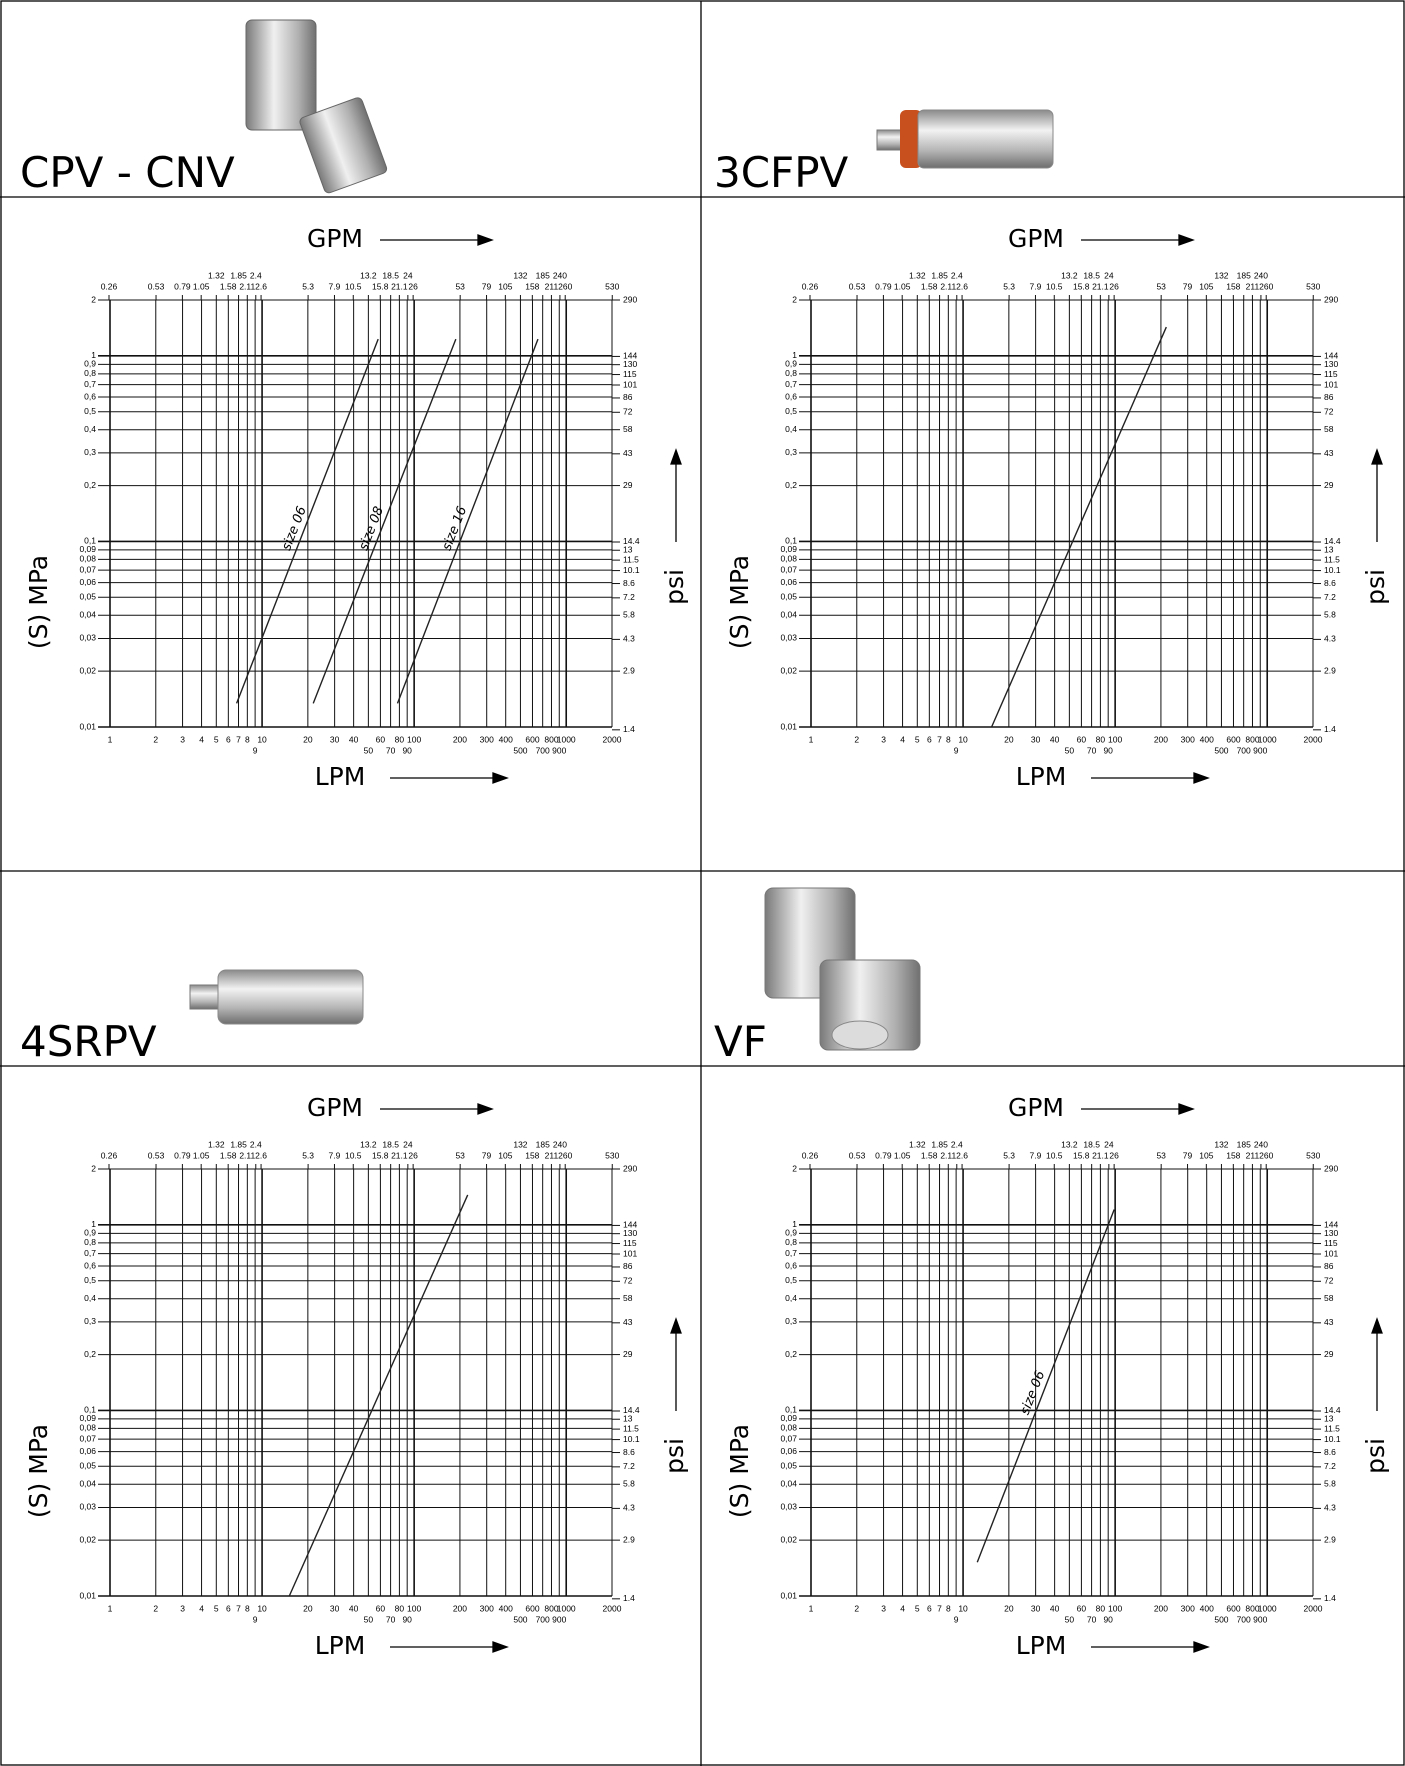 The width and height of the screenshot is (1405, 1766). I want to click on x2-tick-label: 158, so click(532, 286).